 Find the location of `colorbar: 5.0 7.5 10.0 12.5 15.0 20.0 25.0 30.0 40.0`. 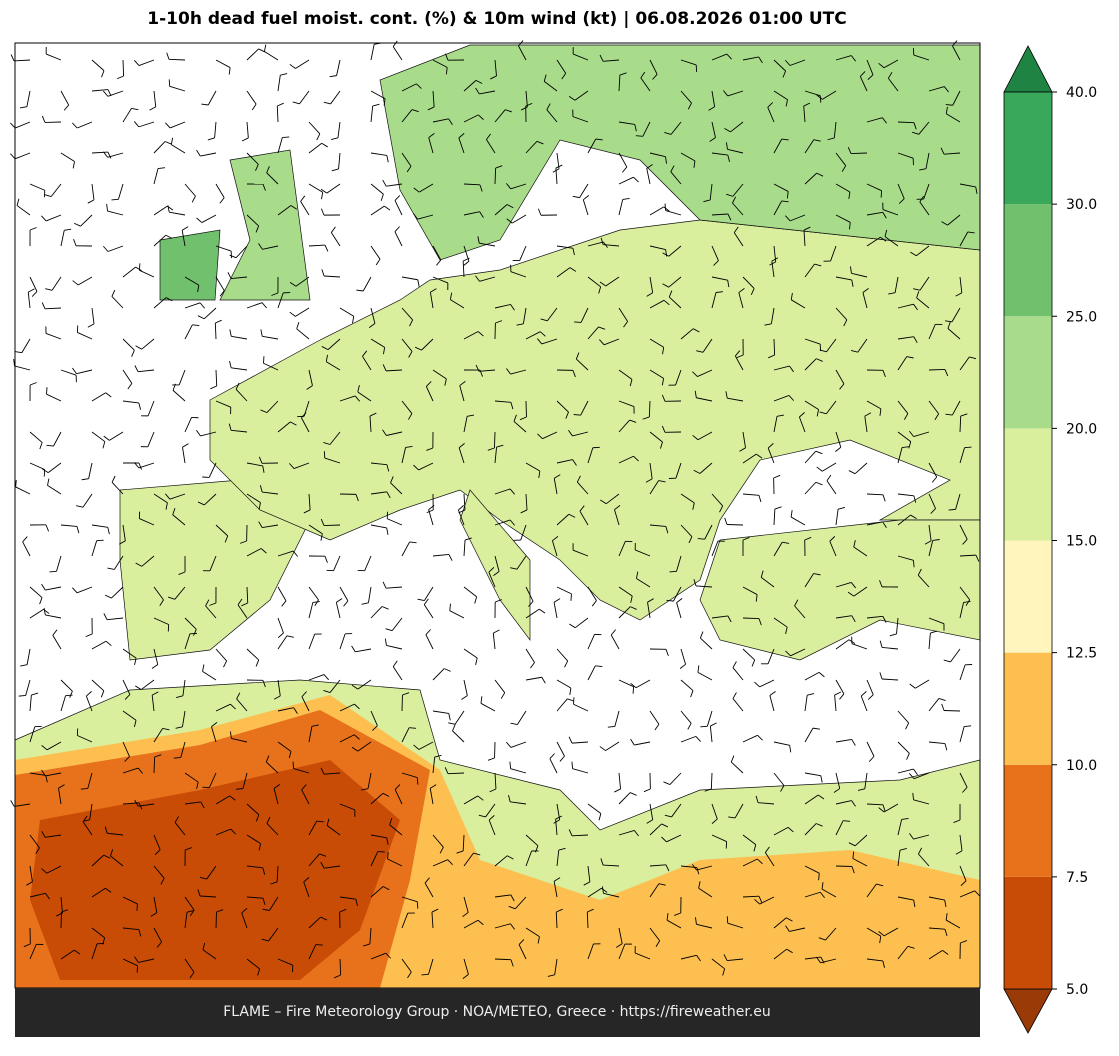

colorbar: 5.0 7.5 10.0 12.5 15.0 20.0 25.0 30.0 40.0 is located at coordinates (1050, 539).